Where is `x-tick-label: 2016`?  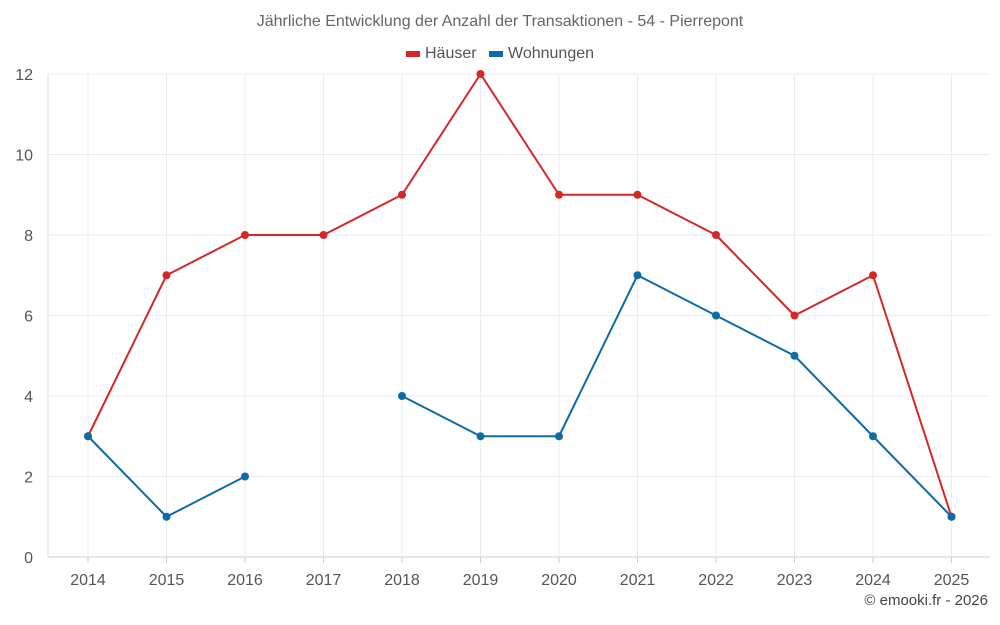
x-tick-label: 2016 is located at coordinates (245, 580).